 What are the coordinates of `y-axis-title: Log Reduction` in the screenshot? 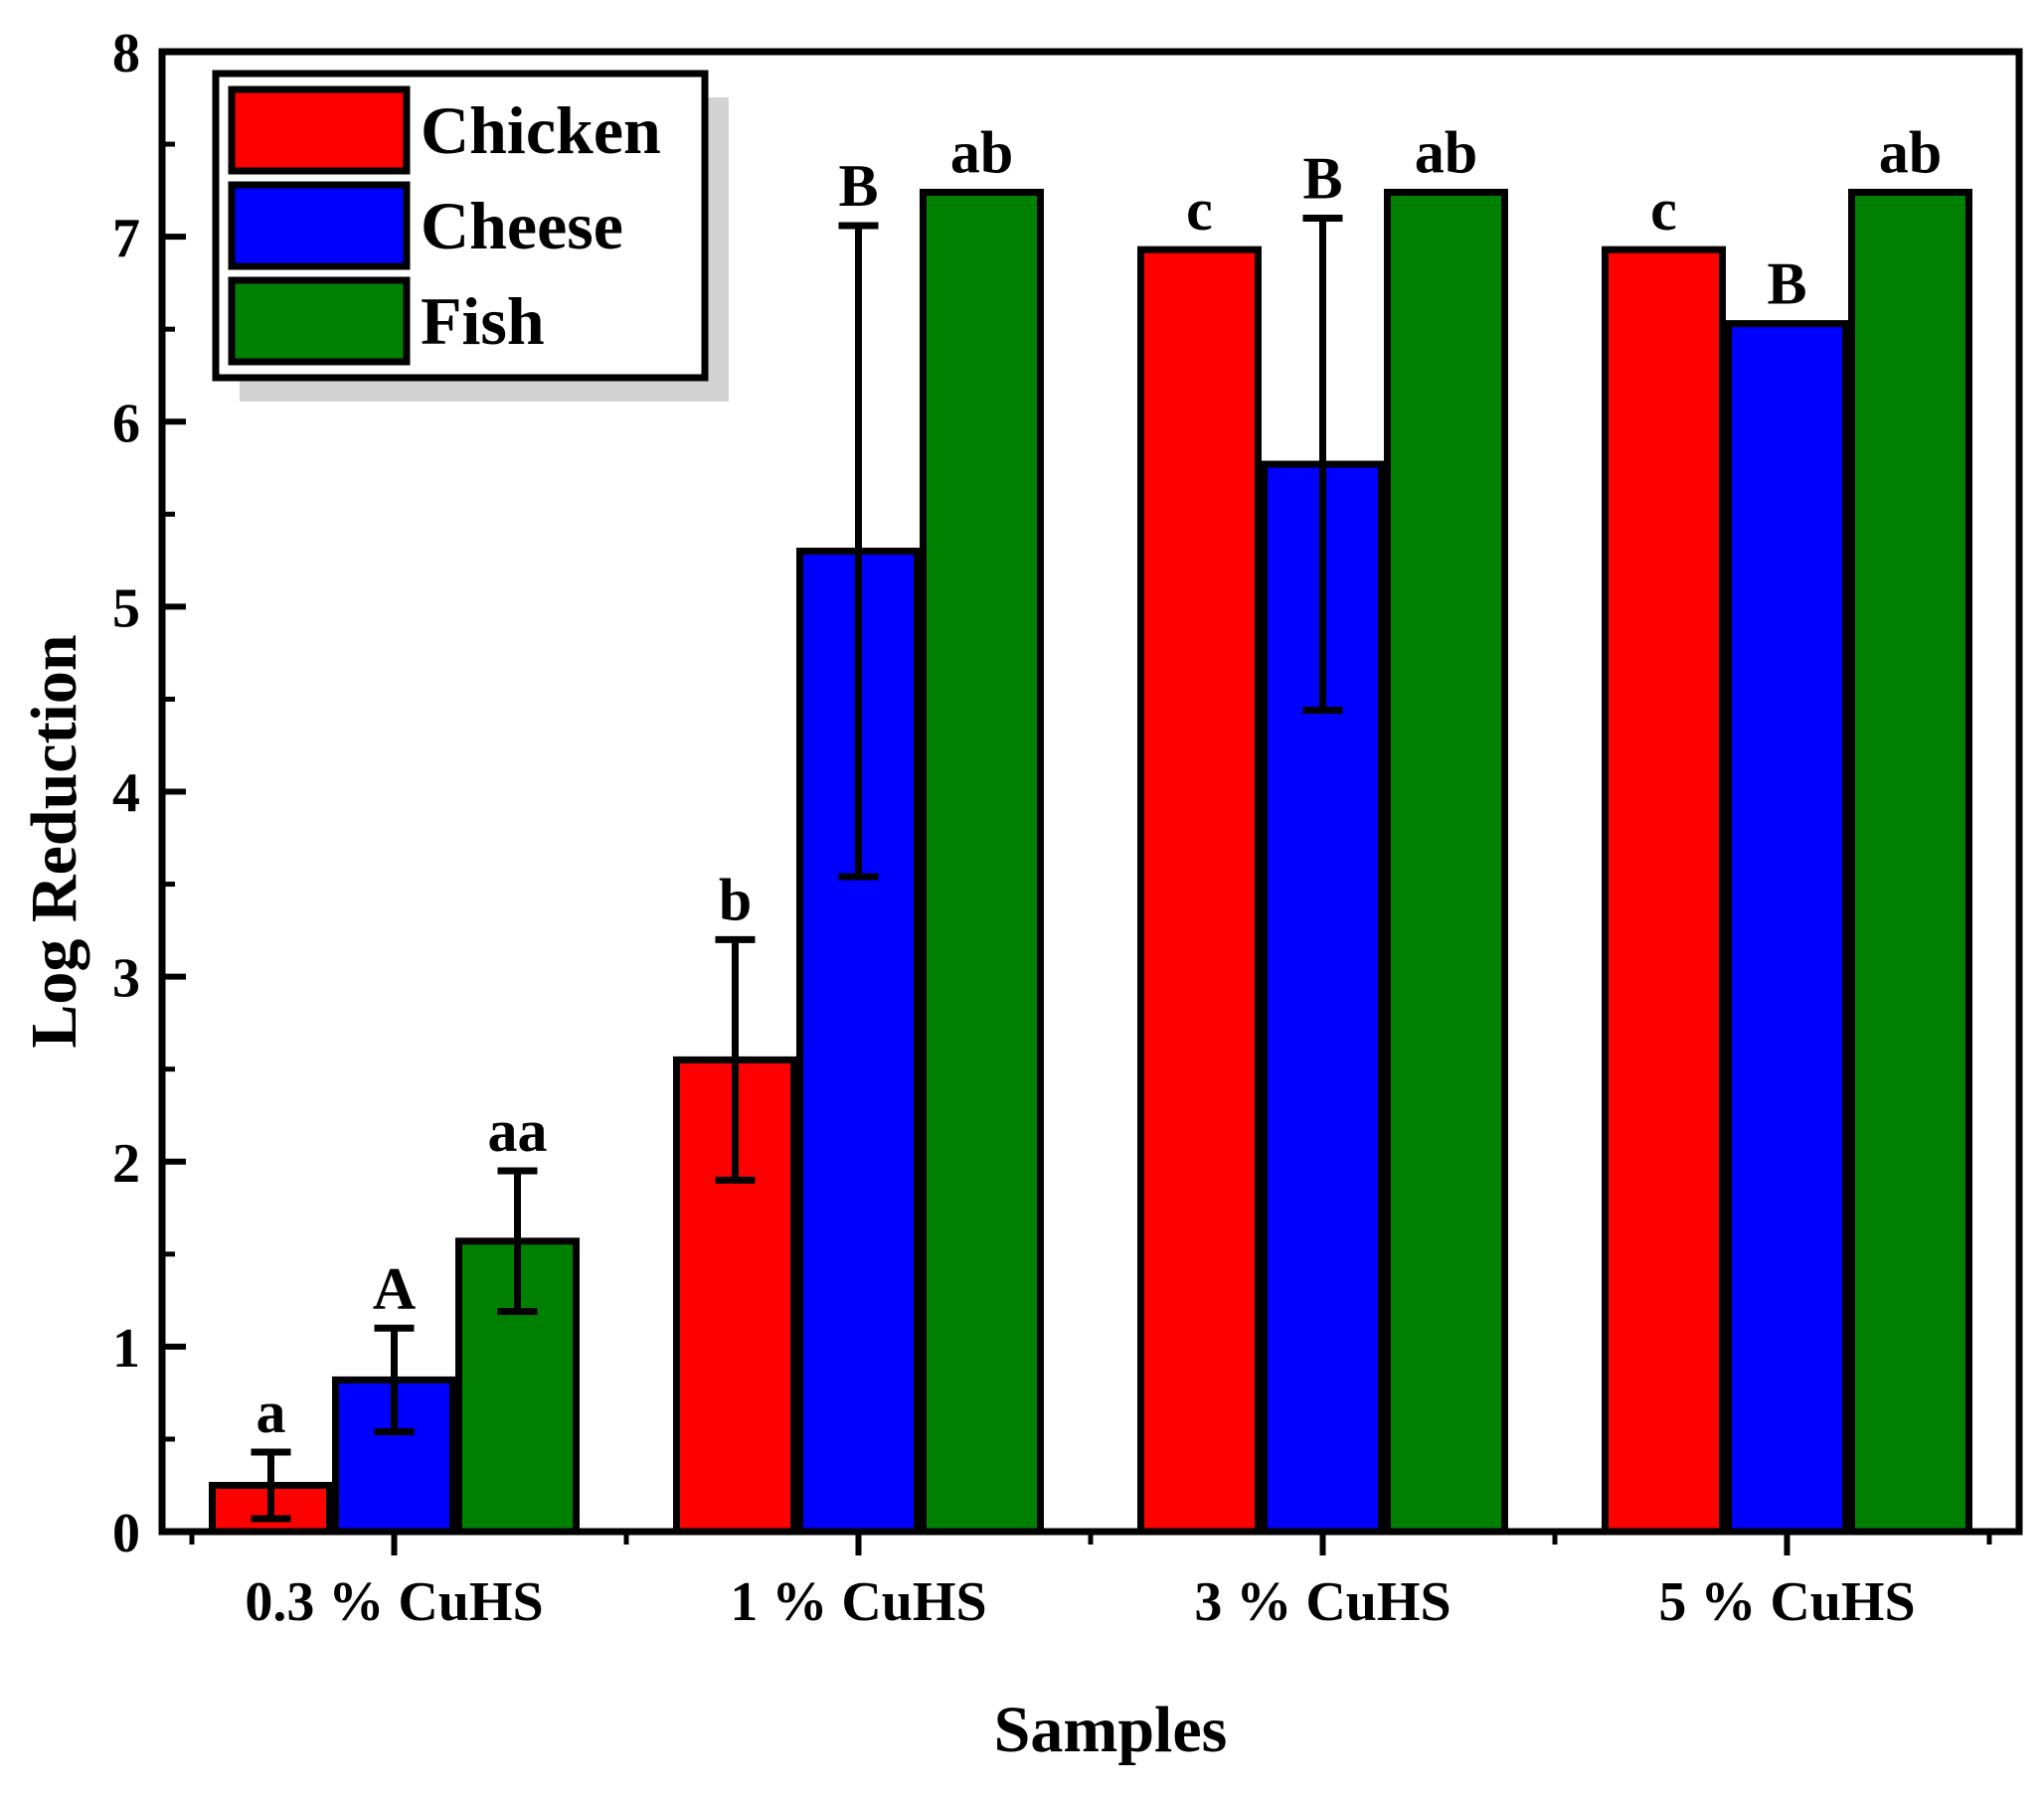 It's located at (54, 841).